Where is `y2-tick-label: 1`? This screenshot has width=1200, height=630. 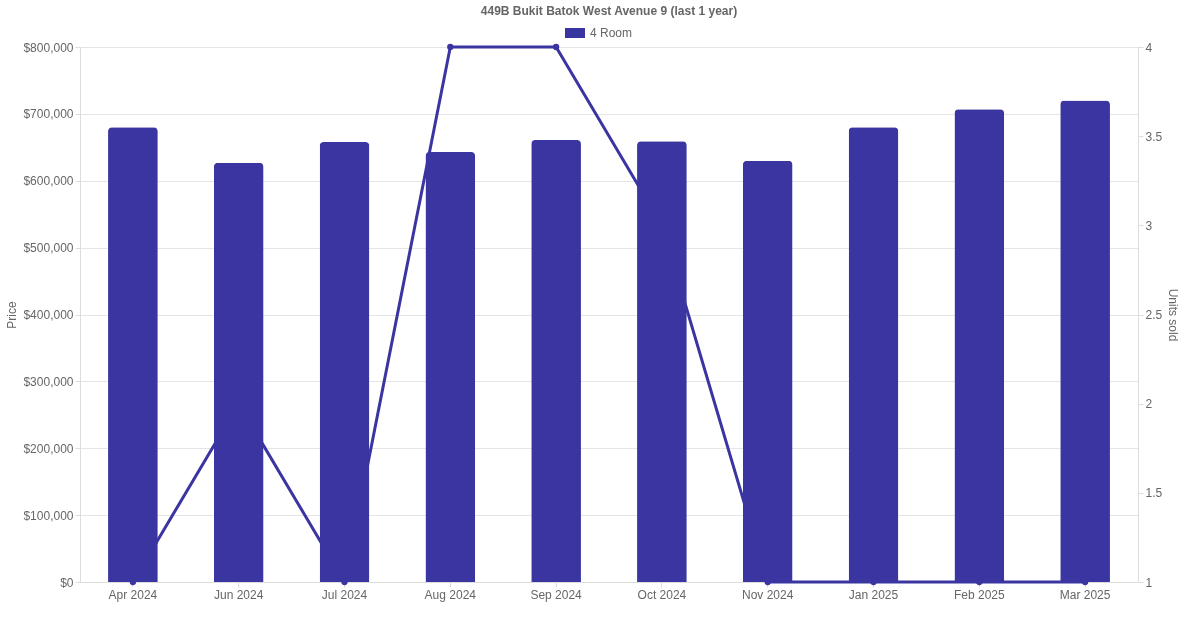
y2-tick-label: 1 is located at coordinates (1149, 582).